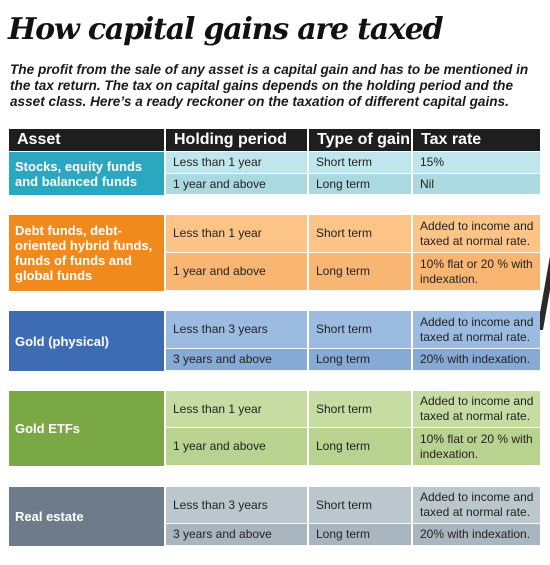 This screenshot has height=565, width=550. Describe the element at coordinates (360, 140) in the screenshot. I see `header-type-of-gain: Type of gain` at that location.